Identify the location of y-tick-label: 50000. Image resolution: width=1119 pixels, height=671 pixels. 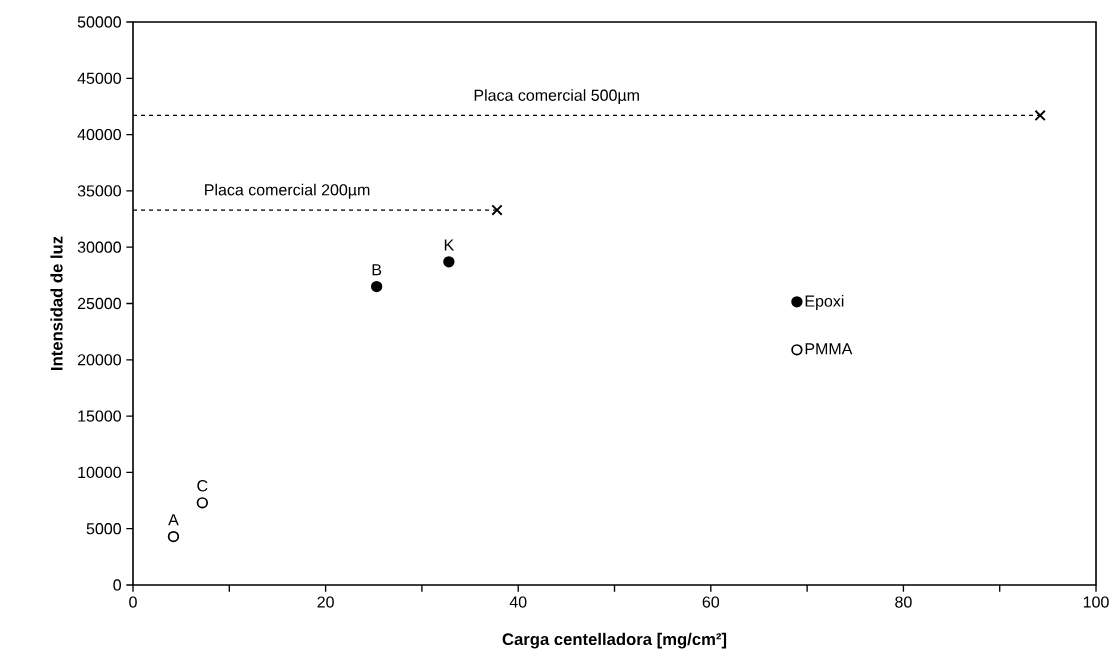
(99, 22).